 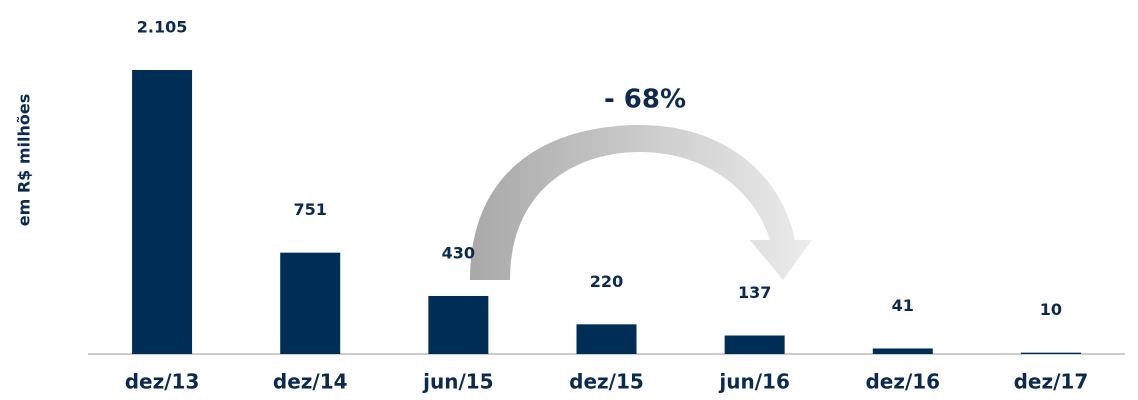 What do you see at coordinates (645, 100) in the screenshot?
I see `annotation: - 68%` at bounding box center [645, 100].